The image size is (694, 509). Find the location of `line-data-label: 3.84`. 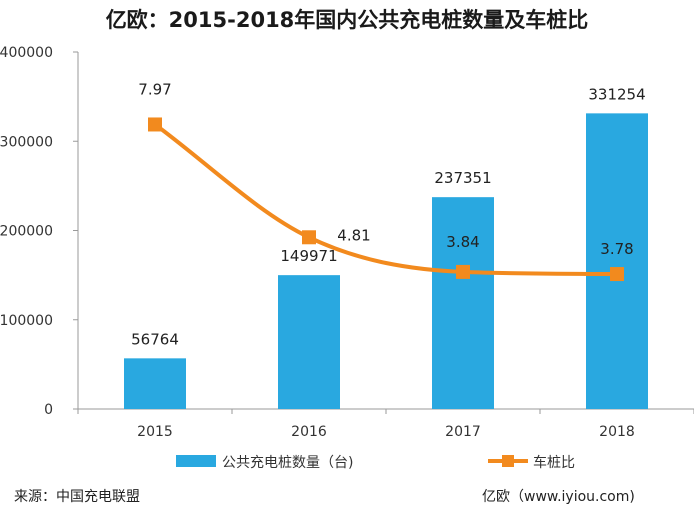

line-data-label: 3.84 is located at coordinates (462, 242).